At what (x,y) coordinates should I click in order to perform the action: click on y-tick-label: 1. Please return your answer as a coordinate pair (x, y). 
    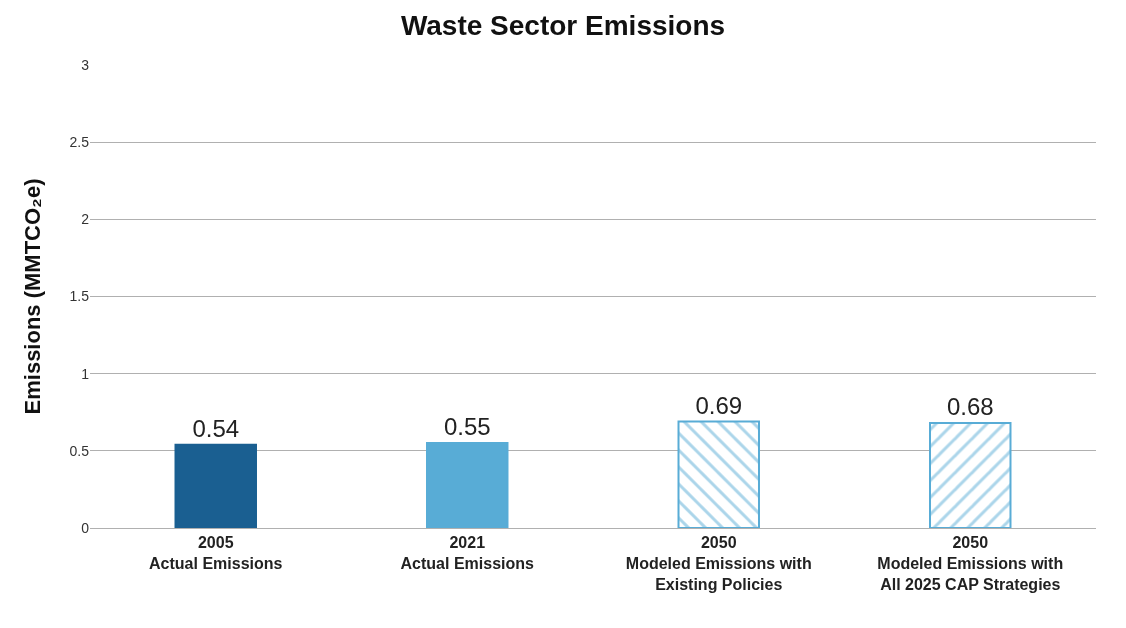
    Looking at the image, I should click on (85, 373).